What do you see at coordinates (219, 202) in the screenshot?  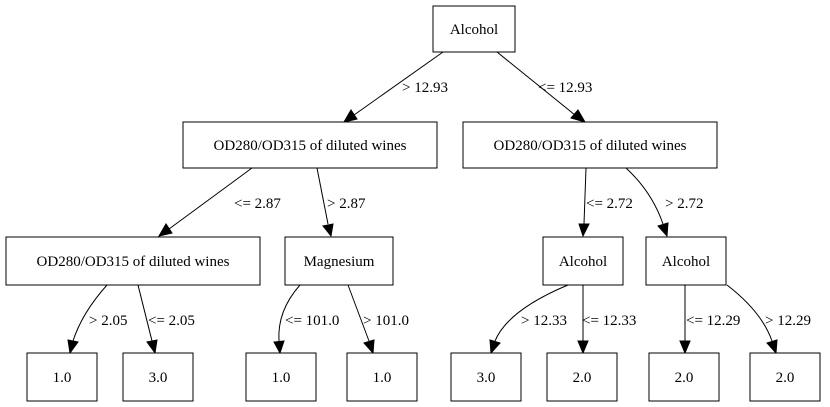 I see `edge-l1left-to-l2a: <= 2.87` at bounding box center [219, 202].